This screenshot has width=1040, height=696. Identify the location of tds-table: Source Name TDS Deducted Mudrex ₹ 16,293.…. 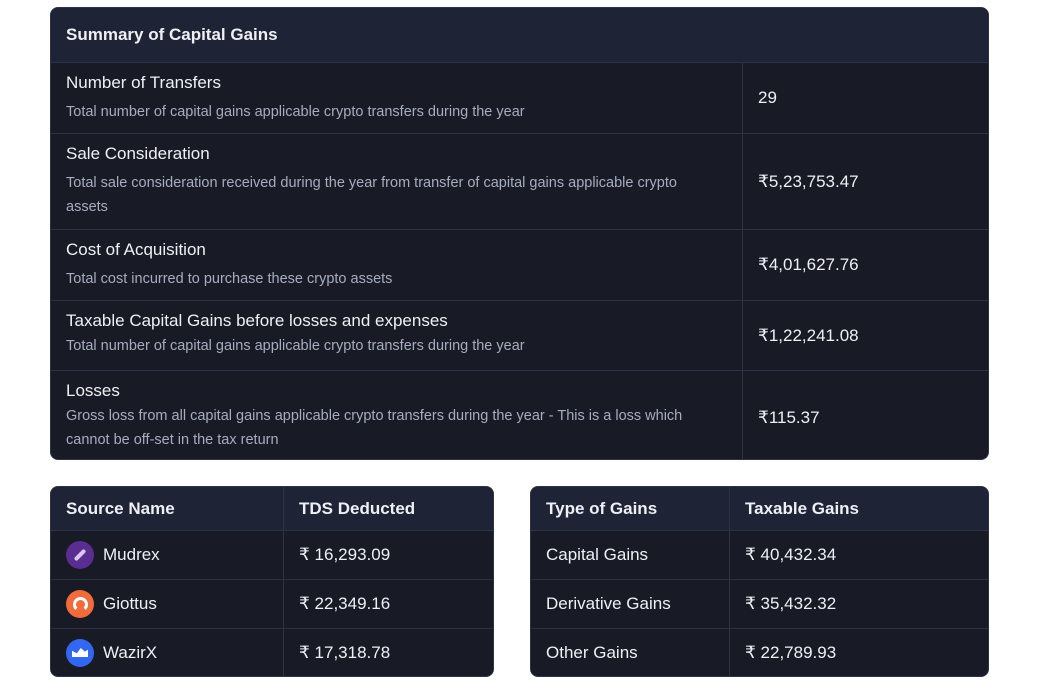
(272, 581).